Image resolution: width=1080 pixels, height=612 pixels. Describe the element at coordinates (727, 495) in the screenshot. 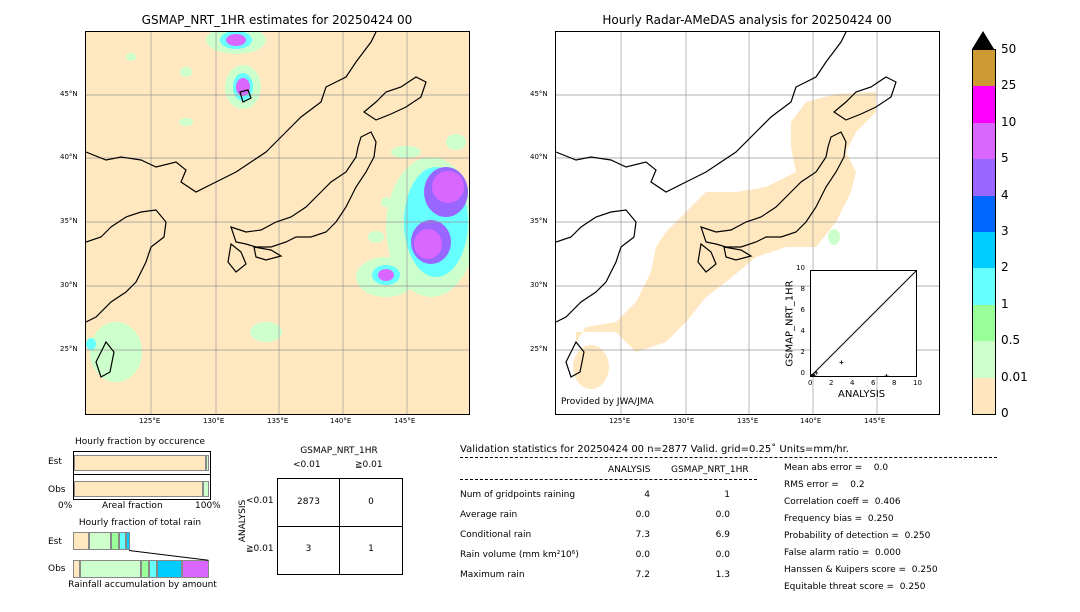

I see `validation-row-gsmap: 1` at that location.